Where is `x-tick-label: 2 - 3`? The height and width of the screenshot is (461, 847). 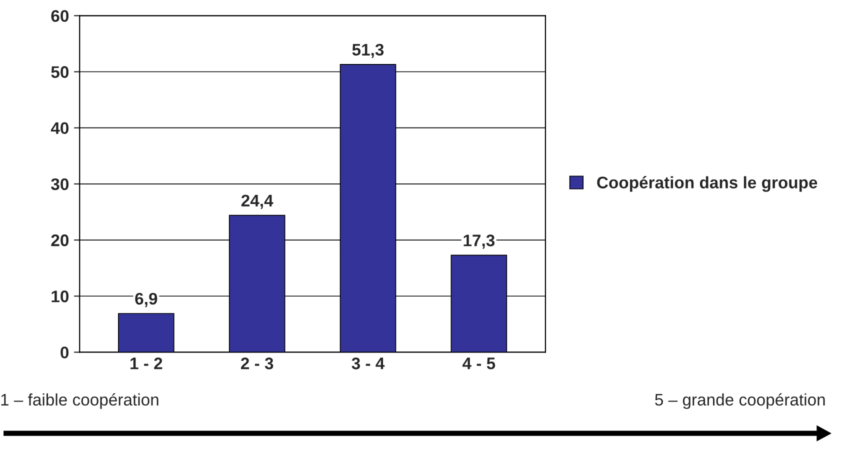
x-tick-label: 2 - 3 is located at coordinates (257, 364).